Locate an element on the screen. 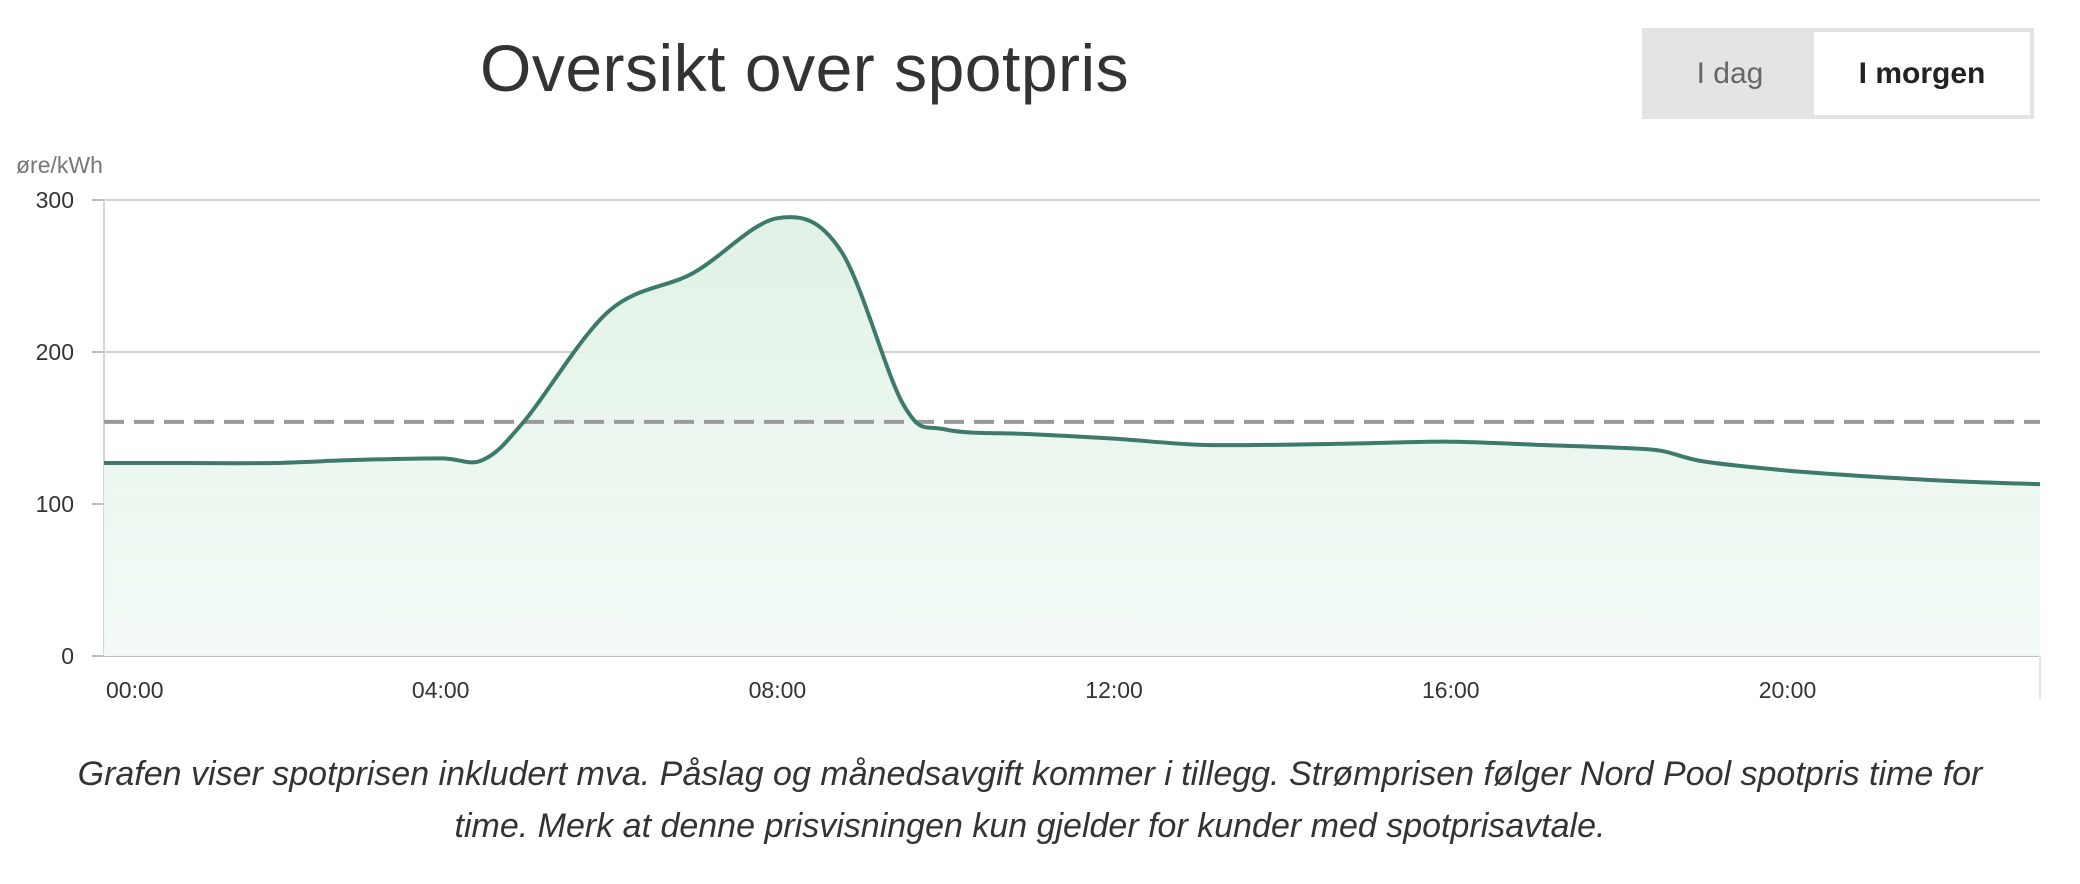 This screenshot has height=884, width=2080. x-tick-label: 20:00 is located at coordinates (1788, 688).